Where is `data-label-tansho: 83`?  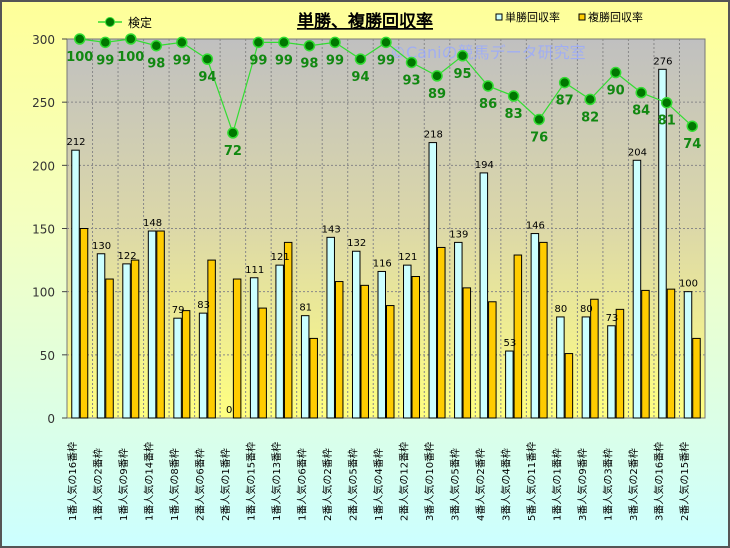
data-label-tansho: 83 is located at coordinates (203, 305).